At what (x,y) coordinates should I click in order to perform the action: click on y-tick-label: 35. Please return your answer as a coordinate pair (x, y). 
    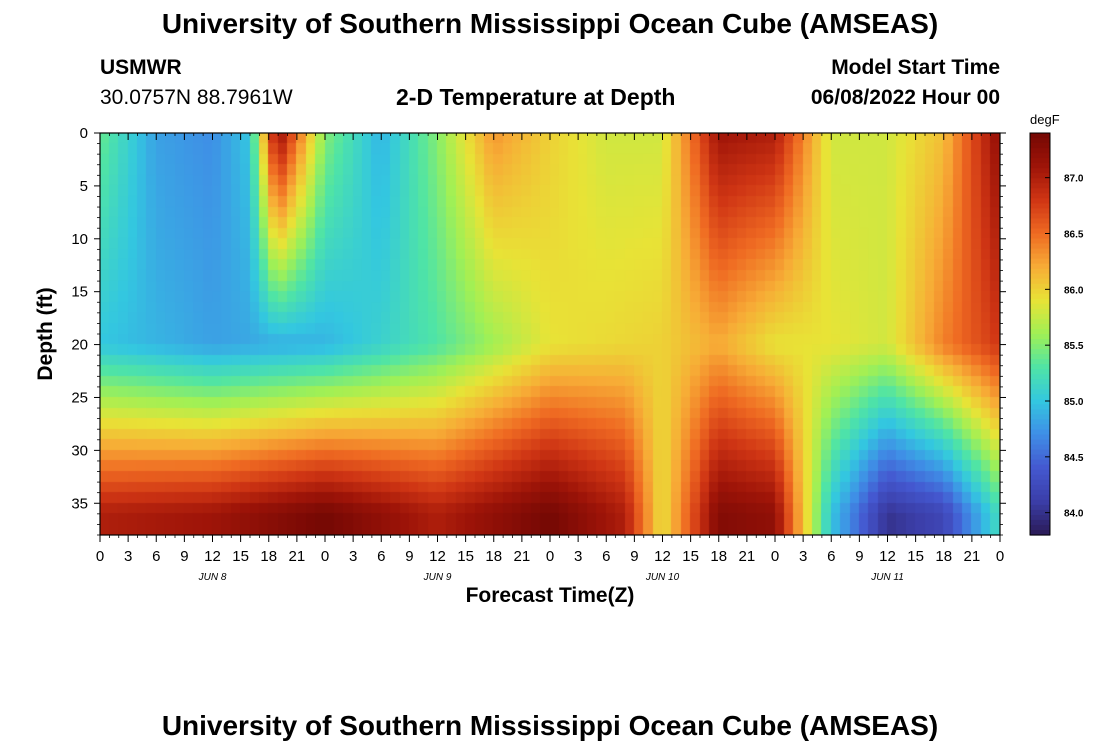
    Looking at the image, I should click on (79, 503).